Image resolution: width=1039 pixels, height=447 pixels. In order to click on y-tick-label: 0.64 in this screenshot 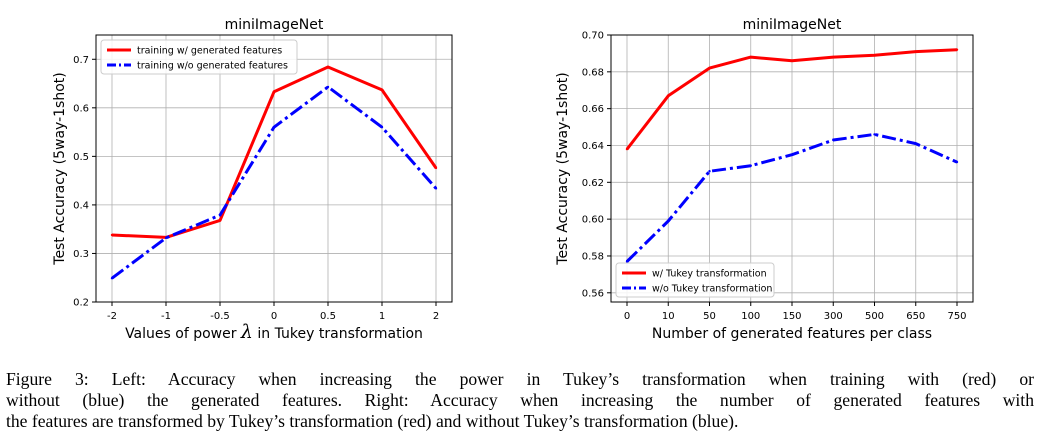, I will do `click(593, 146)`.